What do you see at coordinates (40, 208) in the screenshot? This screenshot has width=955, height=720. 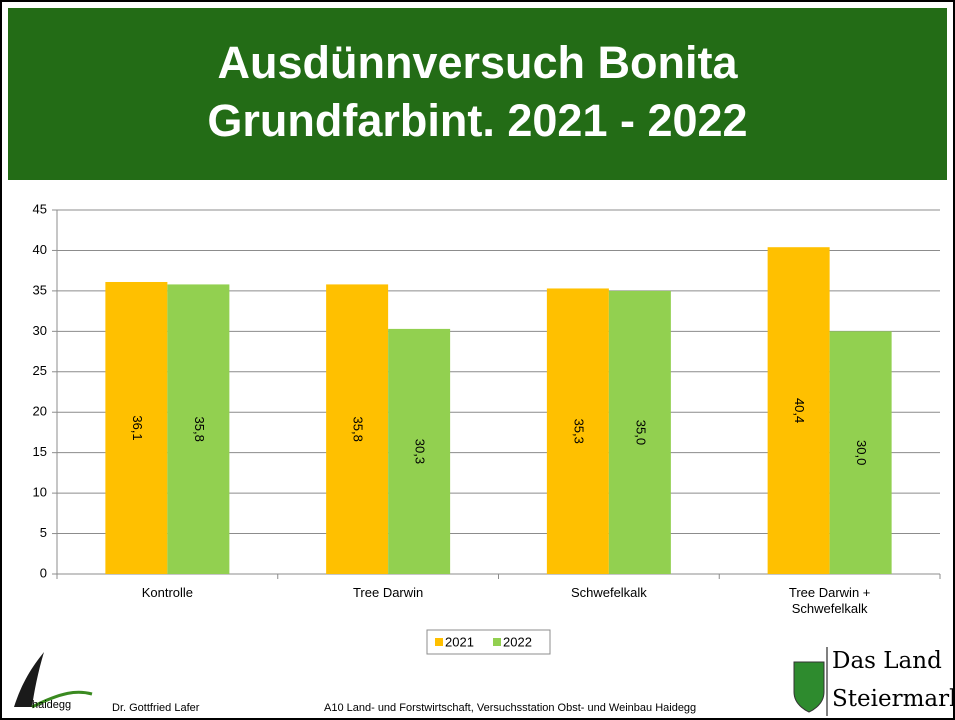 I see `y-tick-label: 45` at bounding box center [40, 208].